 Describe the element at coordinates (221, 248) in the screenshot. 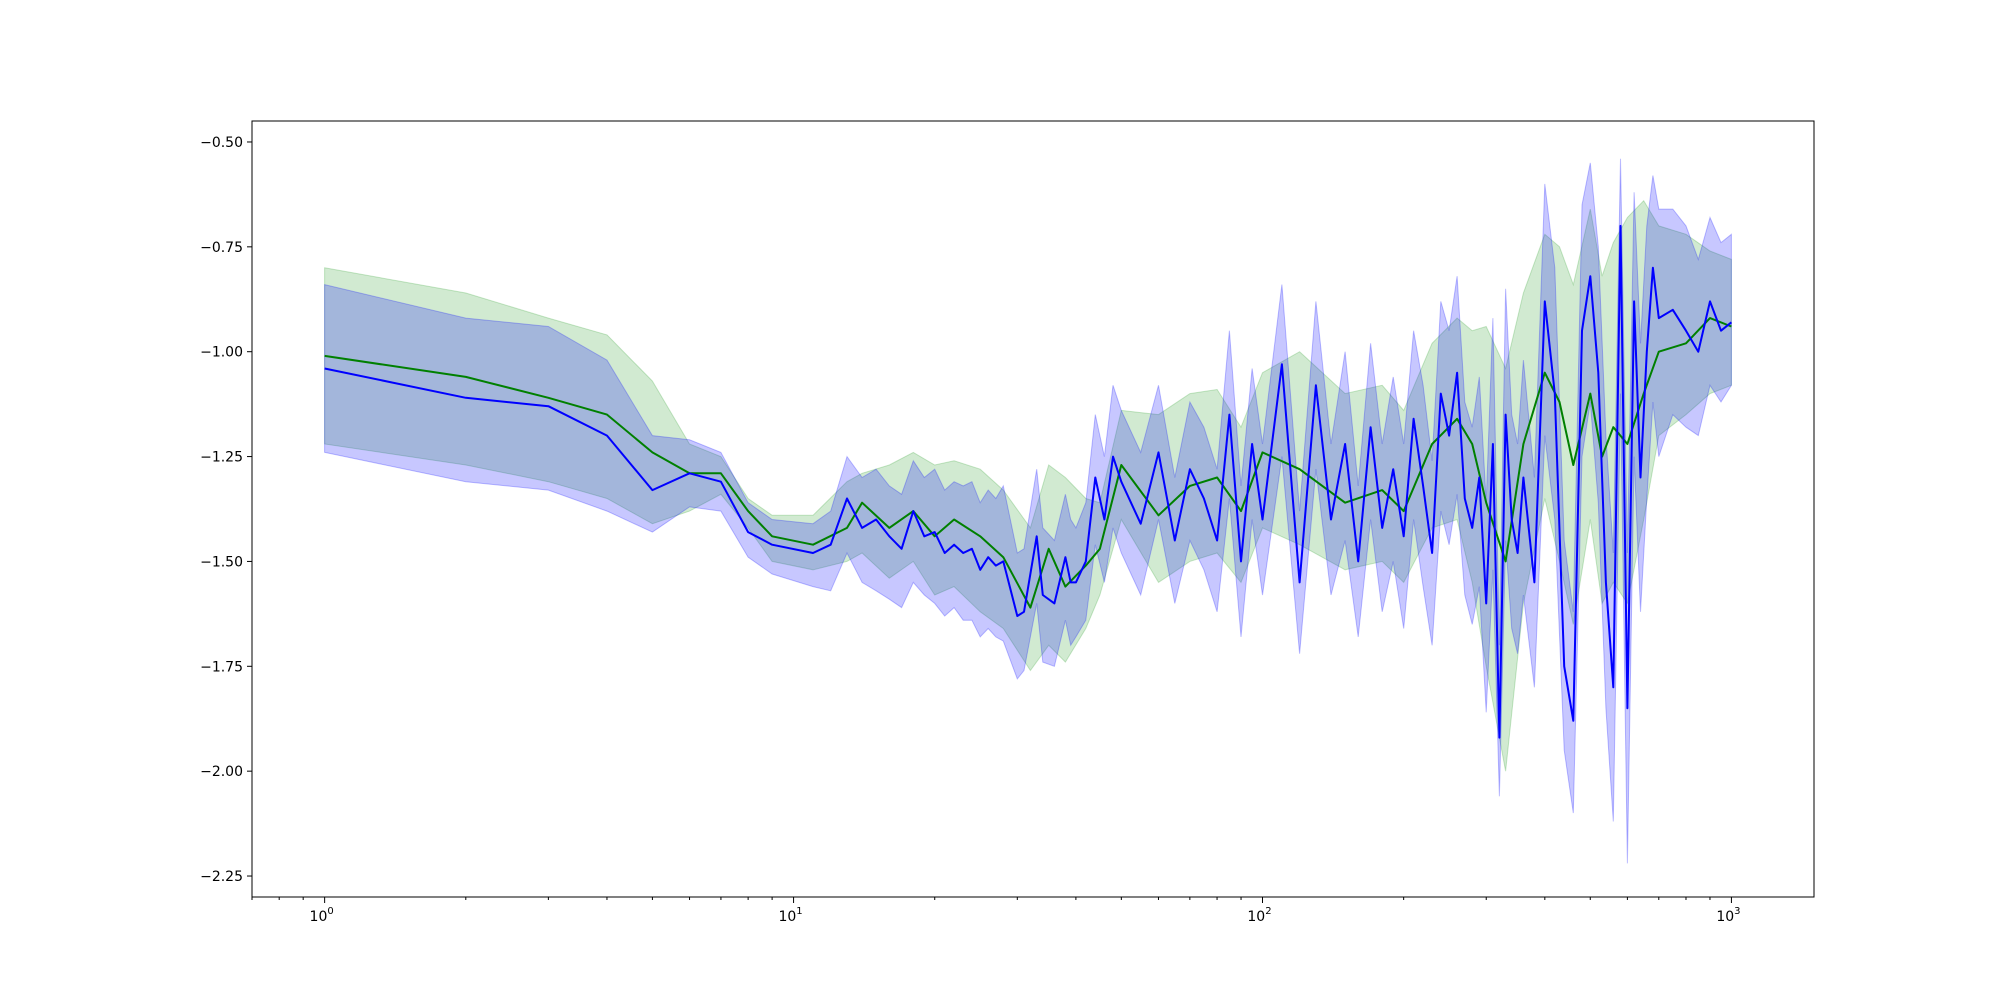

I see `y-tick-label: −0.75` at that location.